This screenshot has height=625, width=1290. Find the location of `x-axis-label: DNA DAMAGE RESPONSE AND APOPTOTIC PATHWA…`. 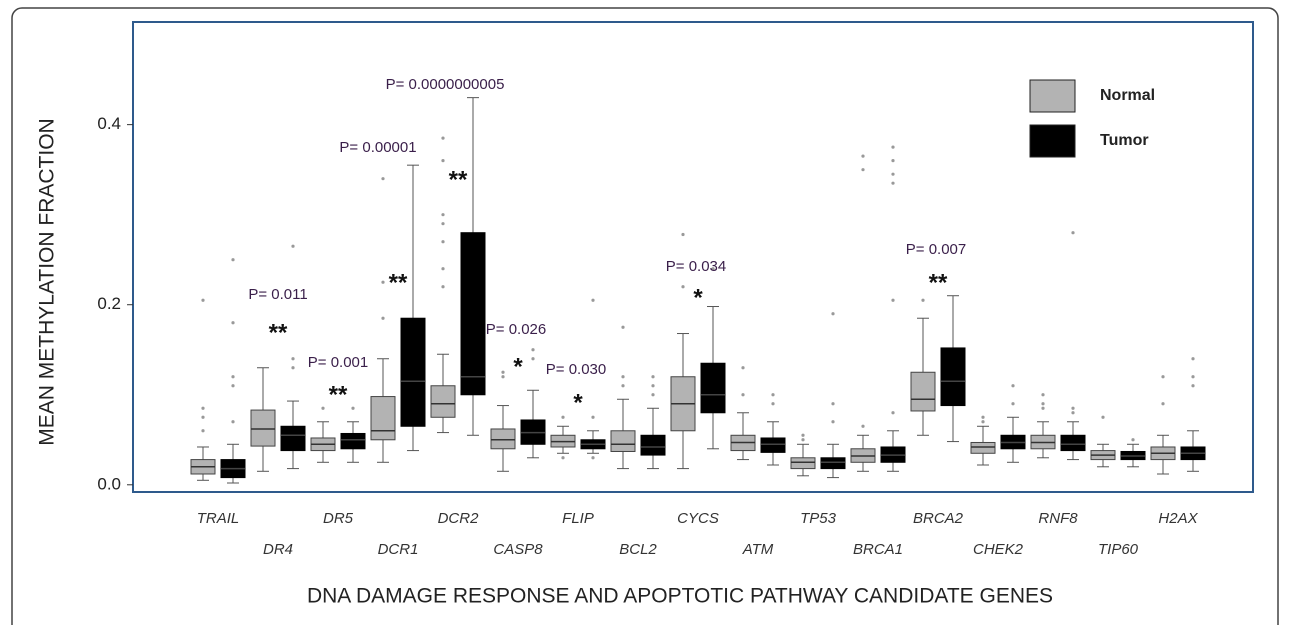

x-axis-label: DNA DAMAGE RESPONSE AND APOPTOTIC PATHWA… is located at coordinates (680, 596).